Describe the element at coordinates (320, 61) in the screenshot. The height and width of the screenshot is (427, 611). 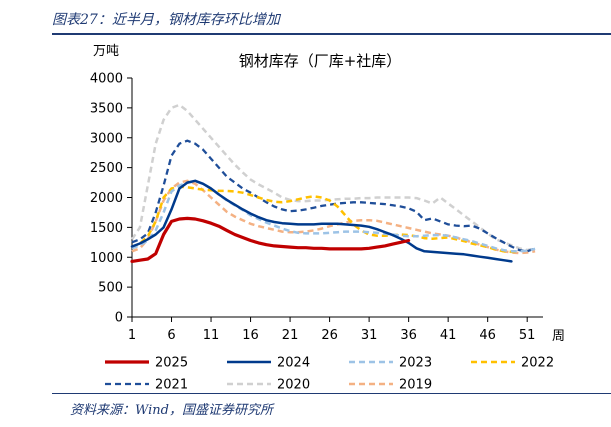
I see `chart-title: 钢材库存（厂库+社库）` at that location.